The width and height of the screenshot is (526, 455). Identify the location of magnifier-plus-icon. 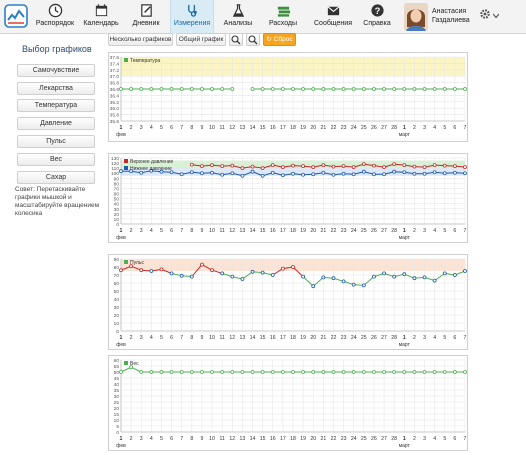
(236, 40).